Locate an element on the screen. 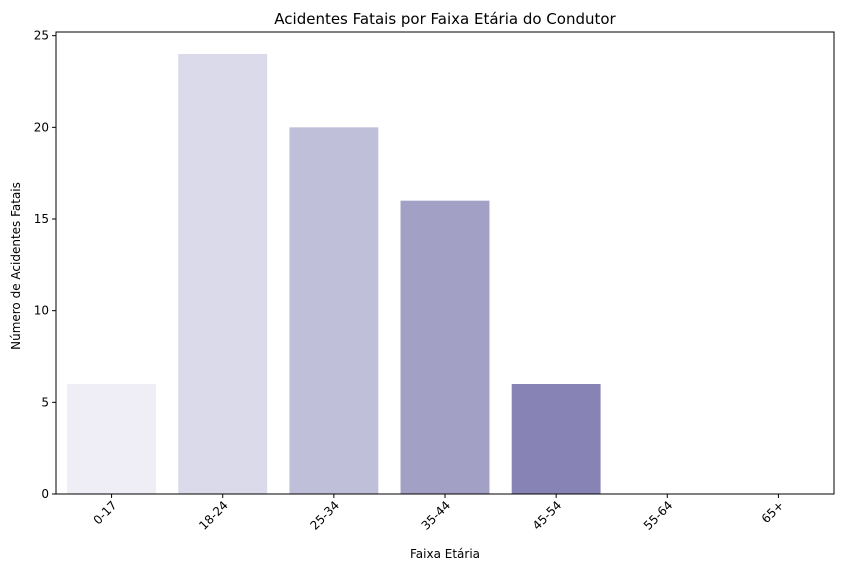 This screenshot has height=572, width=841. y-axis-ticks: 0 5 10 15 20 25 is located at coordinates (45, 265).